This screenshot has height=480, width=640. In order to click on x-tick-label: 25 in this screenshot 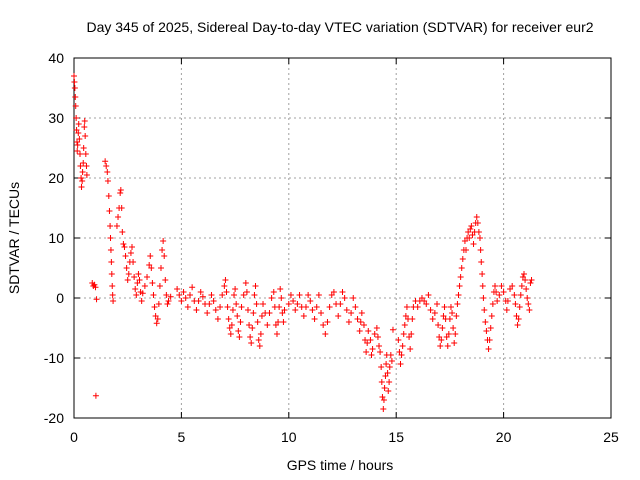, I will do `click(611, 437)`.